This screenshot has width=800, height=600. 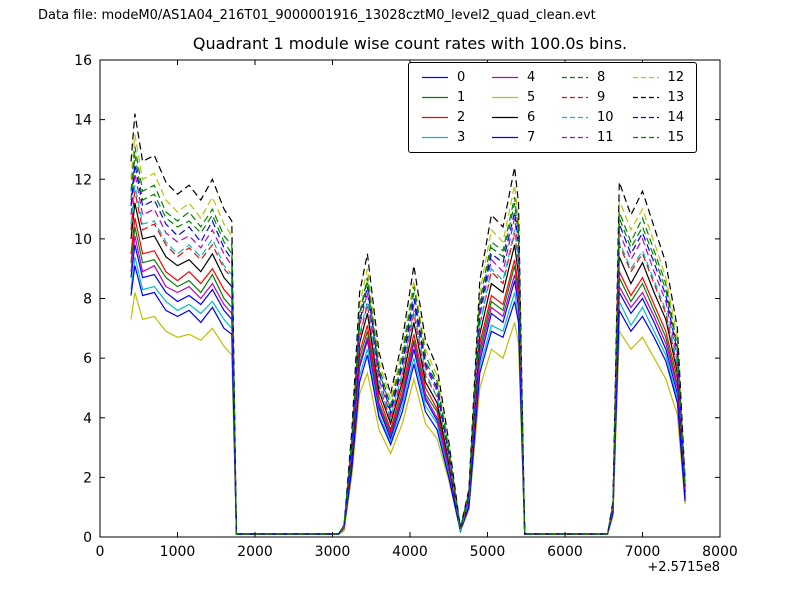 I want to click on x-tick-label: 0, so click(x=100, y=552).